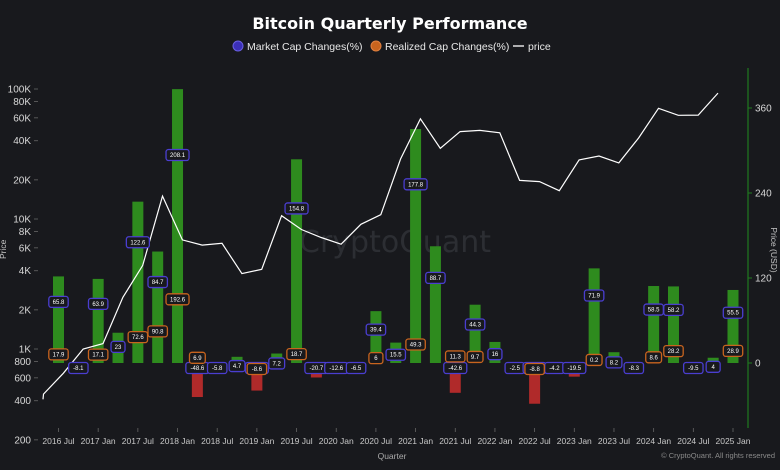 The width and height of the screenshot is (780, 470). What do you see at coordinates (673, 310) in the screenshot?
I see `market-cap-label: 58.2` at bounding box center [673, 310].